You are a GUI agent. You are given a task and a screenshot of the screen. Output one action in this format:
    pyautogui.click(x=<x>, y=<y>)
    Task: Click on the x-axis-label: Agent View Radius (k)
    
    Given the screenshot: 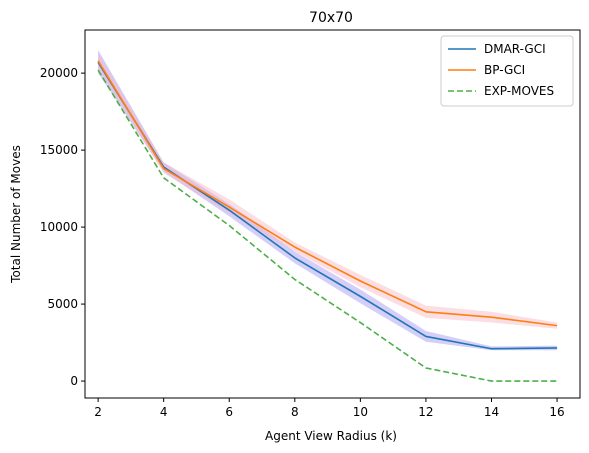 What is the action you would take?
    pyautogui.click(x=331, y=436)
    